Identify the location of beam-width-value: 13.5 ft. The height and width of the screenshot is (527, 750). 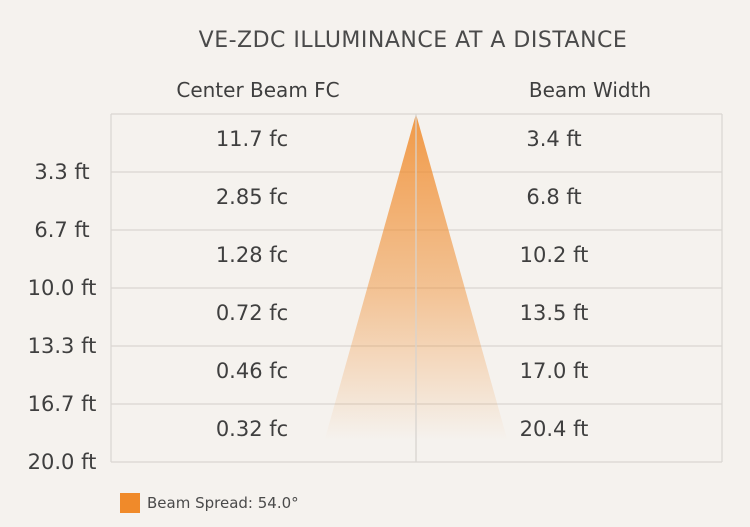
(554, 313).